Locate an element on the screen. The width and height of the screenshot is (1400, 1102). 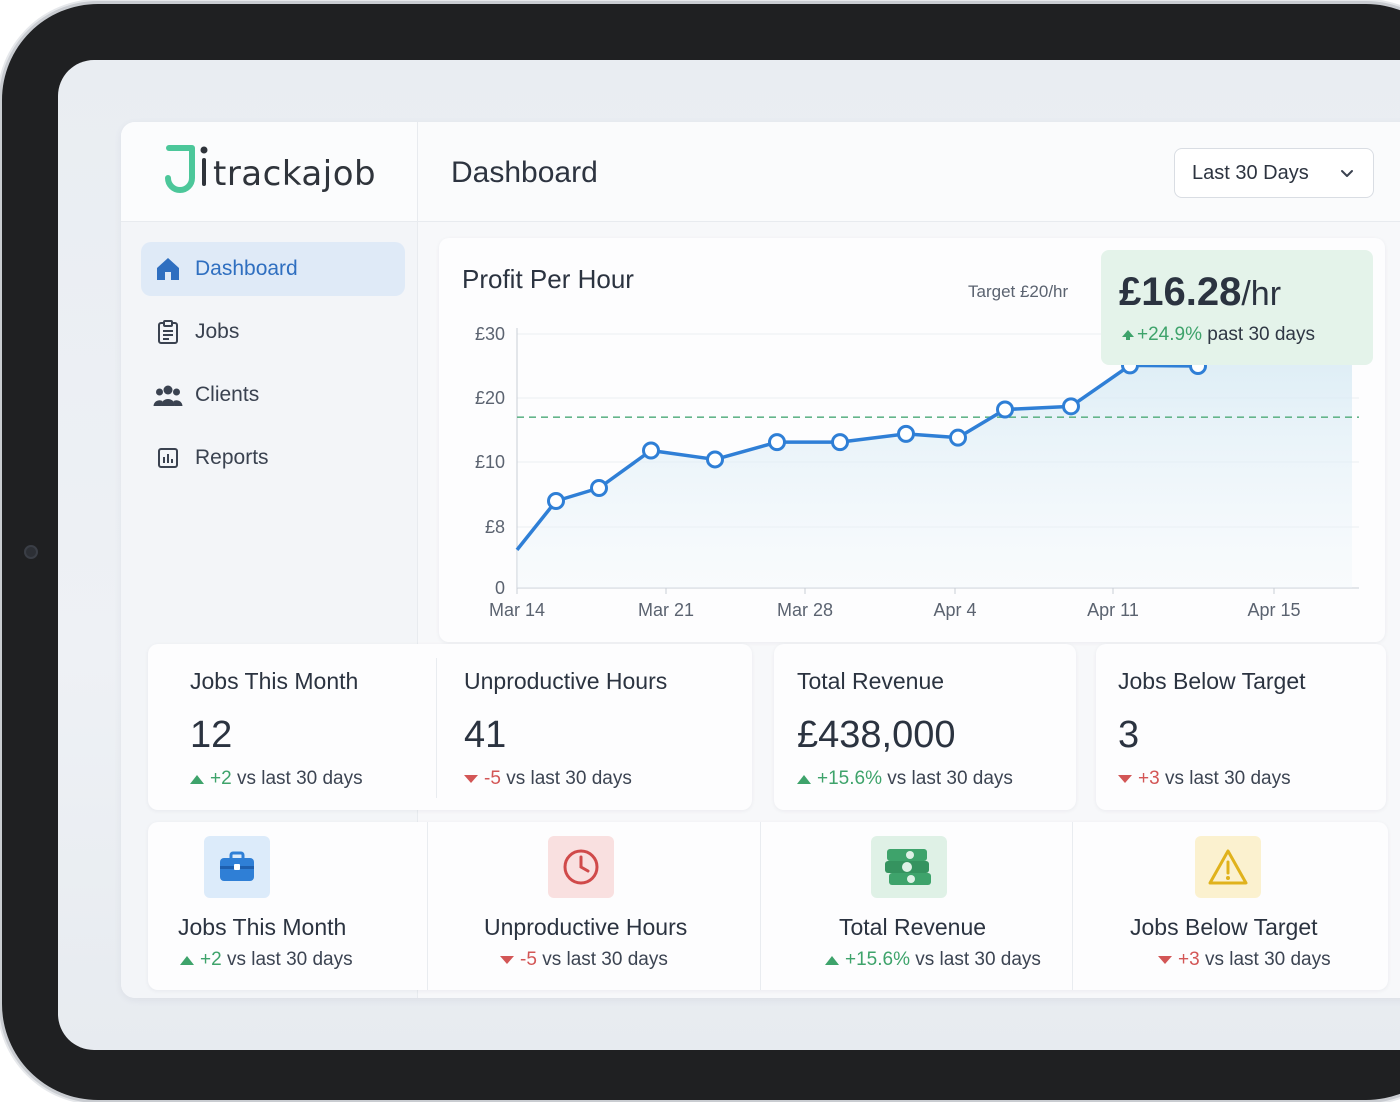
icon-card-delta: +15.6% vs last 30 days is located at coordinates (933, 960).